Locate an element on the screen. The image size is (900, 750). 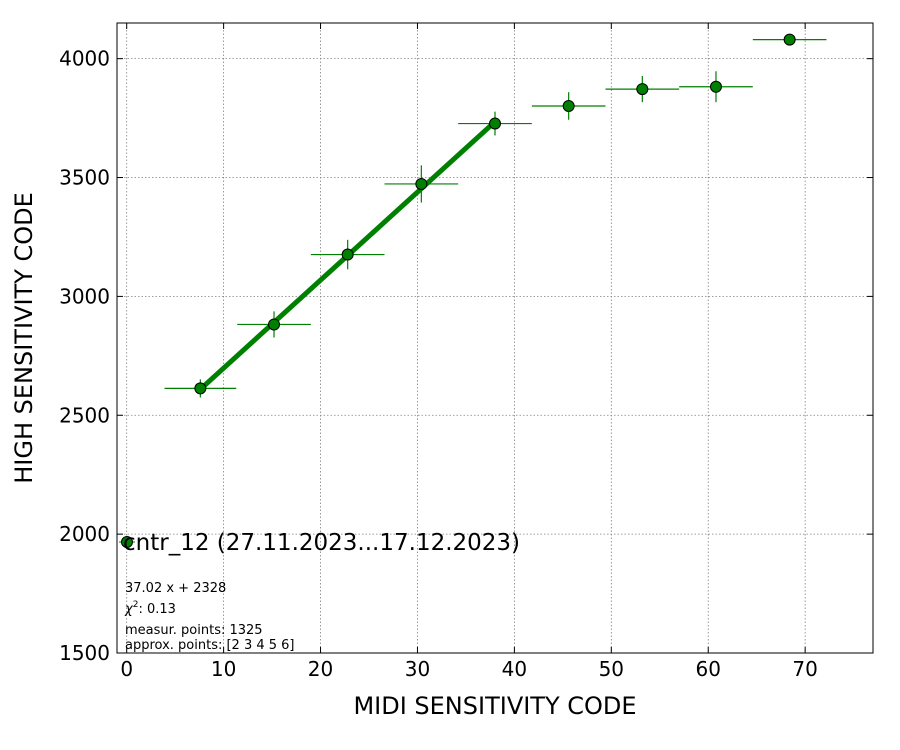
chi-square: χ2: 0.13 is located at coordinates (150, 608).